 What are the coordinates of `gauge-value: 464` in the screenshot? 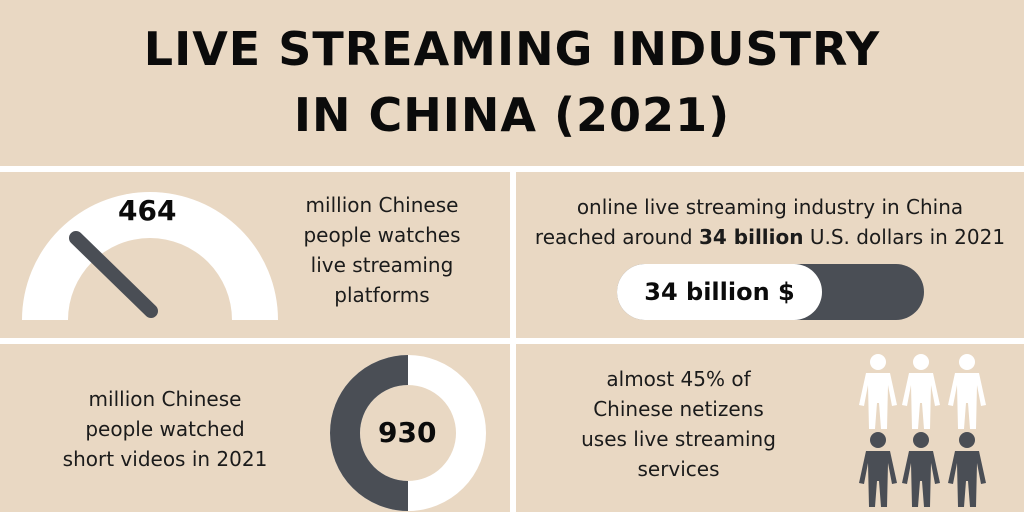 It's located at (147, 210).